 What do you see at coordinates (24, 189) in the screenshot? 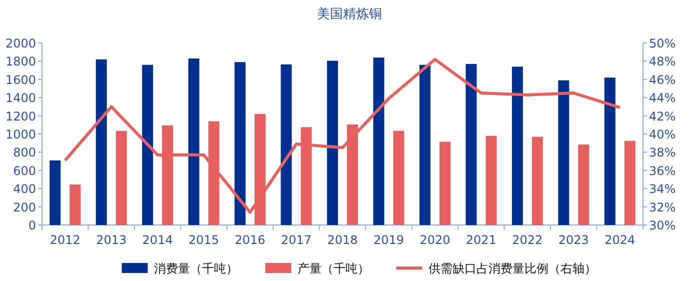
I see `y-tick-label: 400` at bounding box center [24, 189].